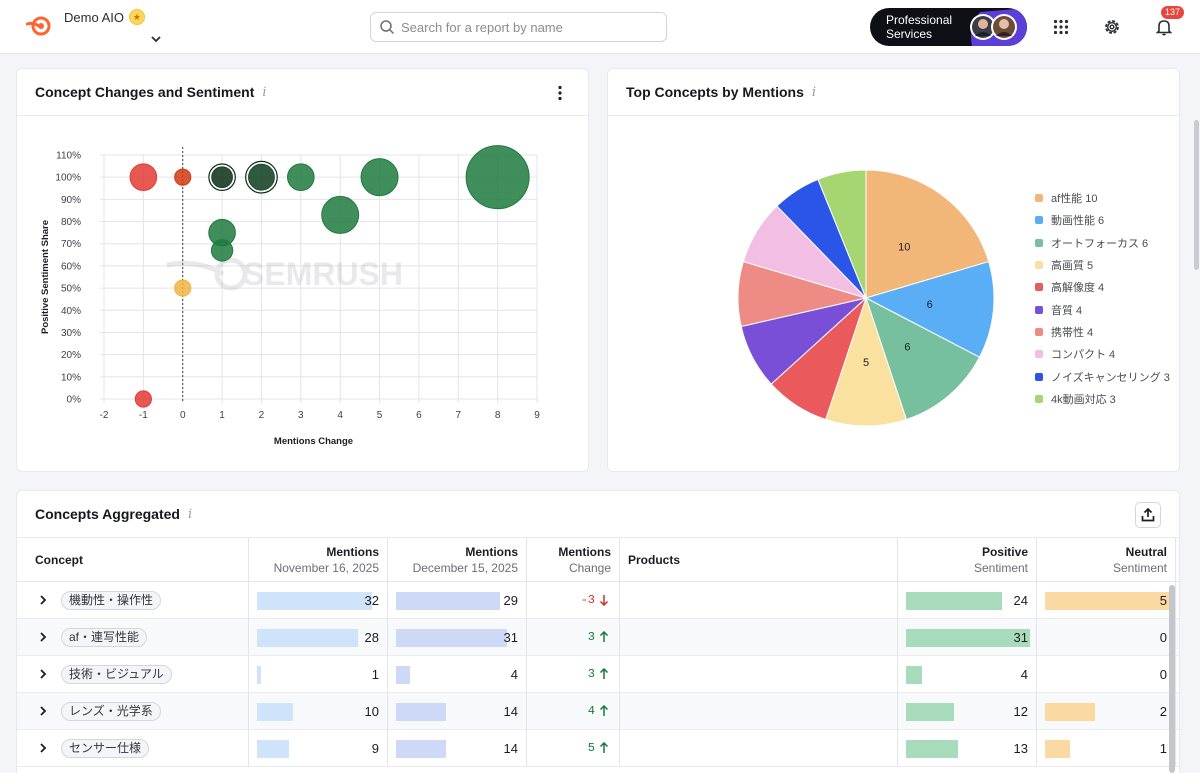  What do you see at coordinates (71, 222) in the screenshot?
I see `y-tick-label: 80%` at bounding box center [71, 222].